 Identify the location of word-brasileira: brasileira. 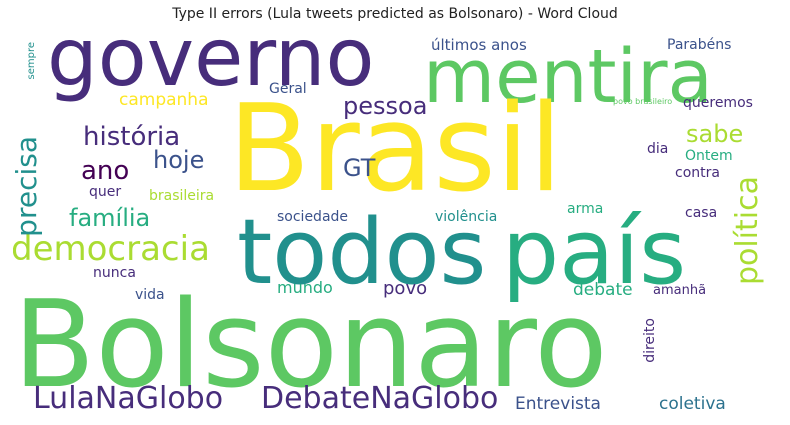
(182, 196).